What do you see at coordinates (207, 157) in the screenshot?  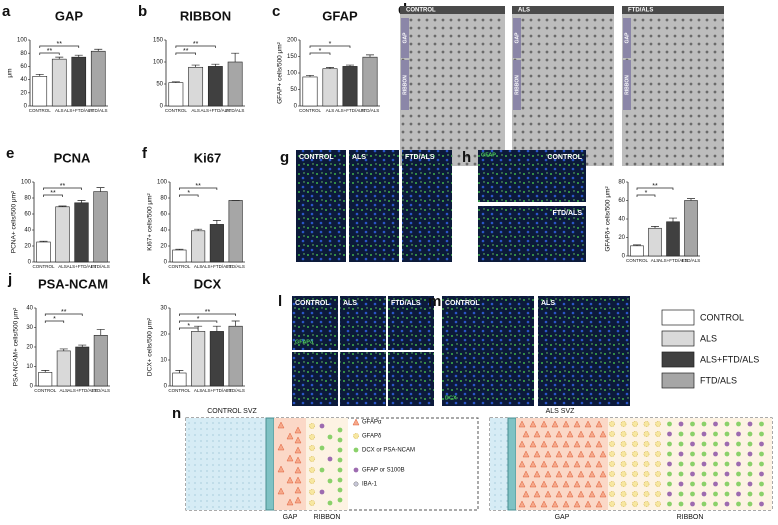 I see `chart-title: Ki67` at bounding box center [207, 157].